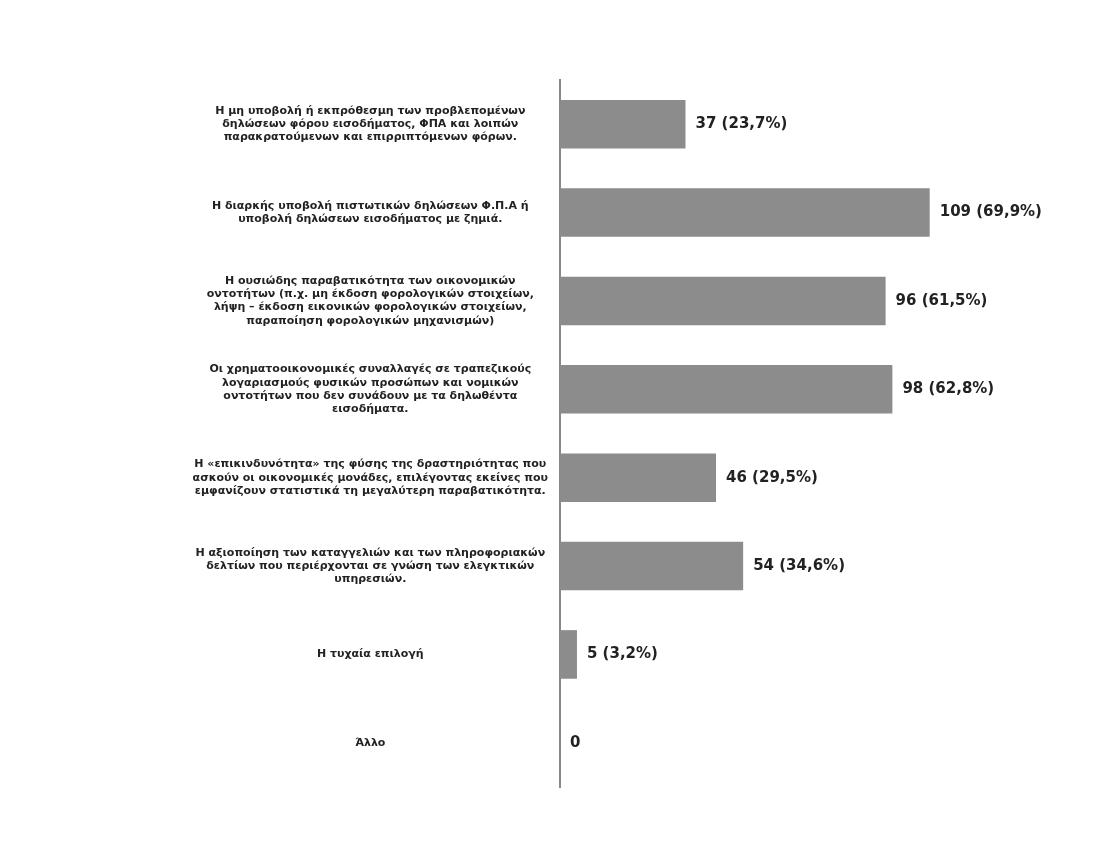  I want to click on y-tick-label: Η ουσιώδης παραβατικότητα των οικονομικών οντοτήτων (π.χ. μη έκδοση φορολογικών στοιχείων, λήψη – έκδοση εικονικών φορολογικών στοιχείων, παραποίηση φορολογικών μηχανισμών), so click(370, 300).